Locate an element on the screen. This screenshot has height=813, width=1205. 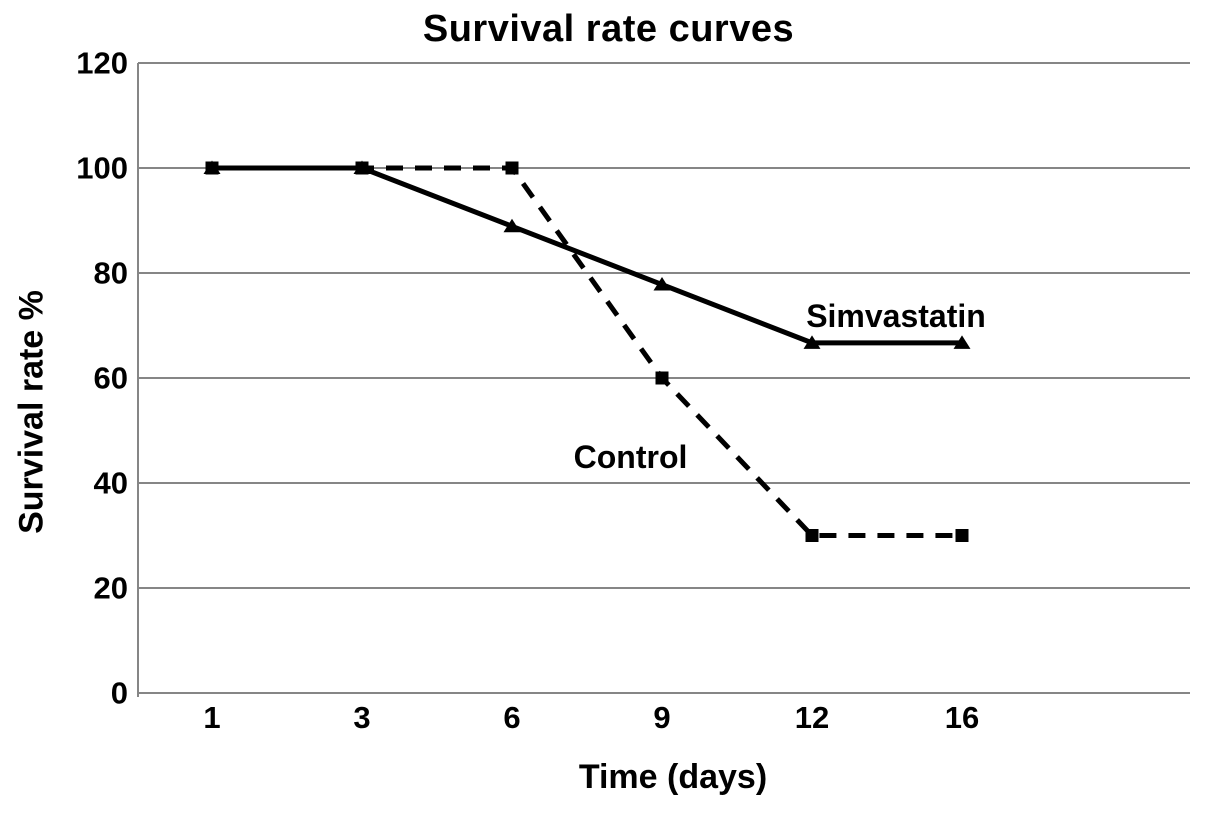
y-tick-label-120: 120 is located at coordinates (102, 63).